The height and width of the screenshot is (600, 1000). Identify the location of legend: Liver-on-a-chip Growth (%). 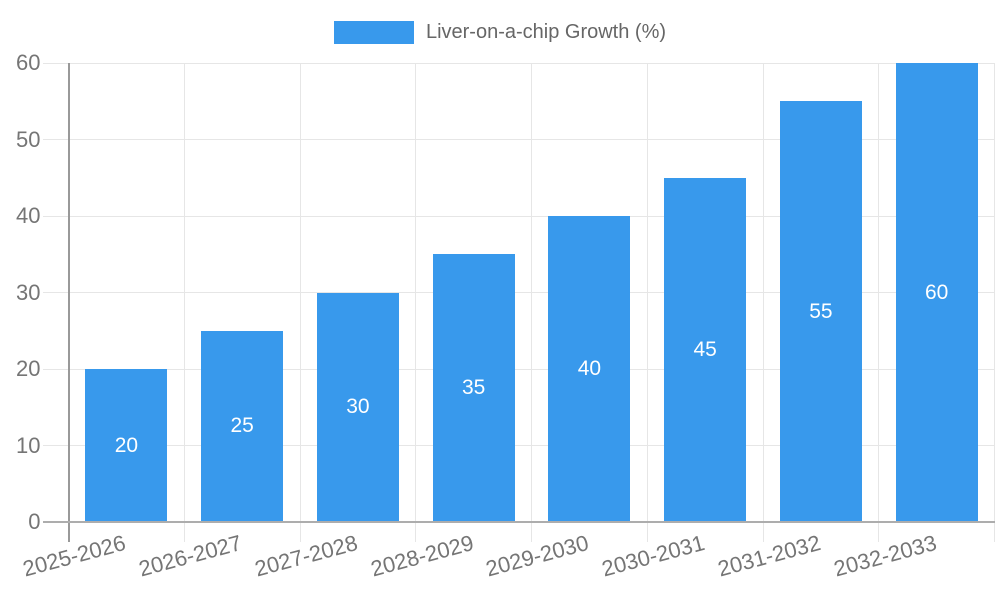
(500, 32).